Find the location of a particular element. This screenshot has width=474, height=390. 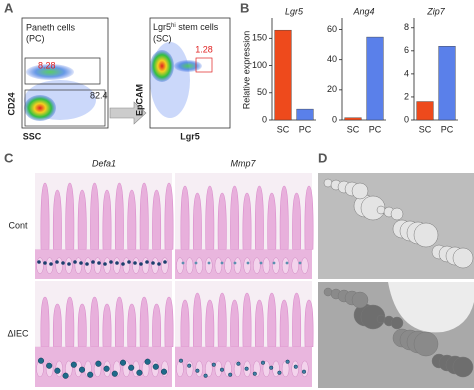

scatter-cloud is located at coordinates (40, 108).